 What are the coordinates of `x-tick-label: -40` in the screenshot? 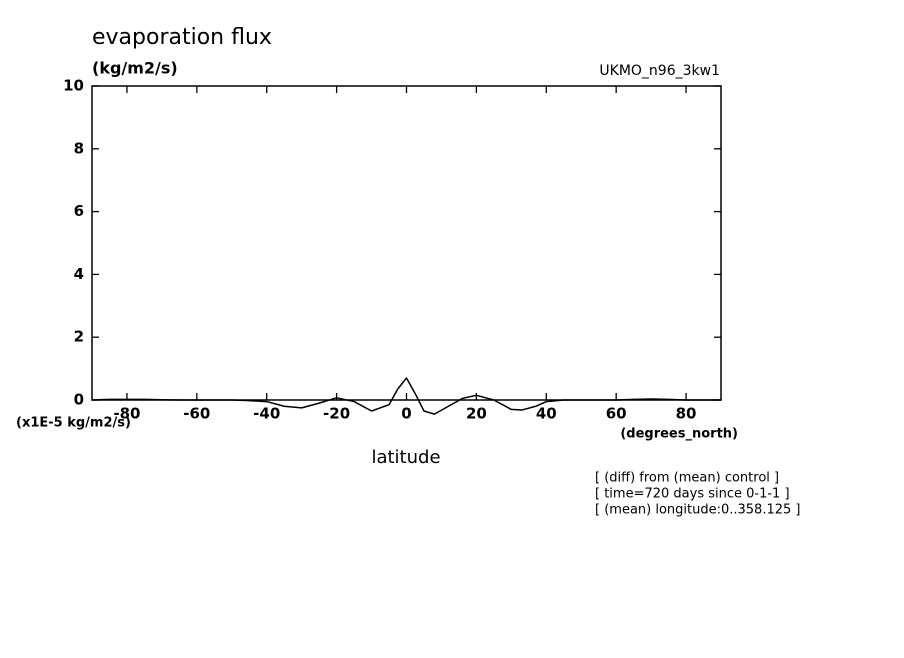 It's located at (266, 414).